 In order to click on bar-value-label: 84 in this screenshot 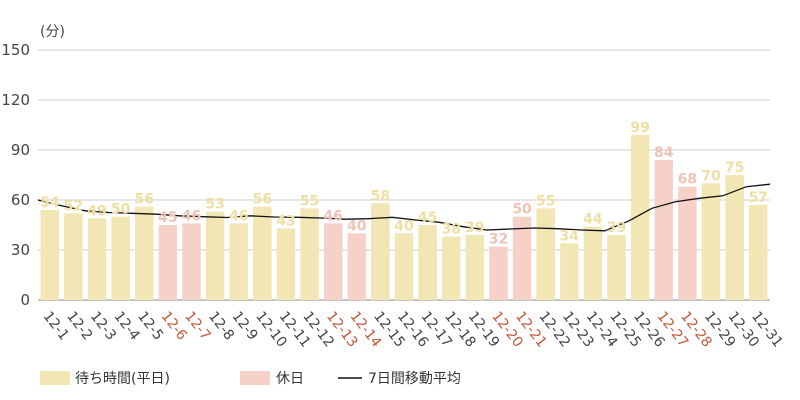, I will do `click(664, 153)`.